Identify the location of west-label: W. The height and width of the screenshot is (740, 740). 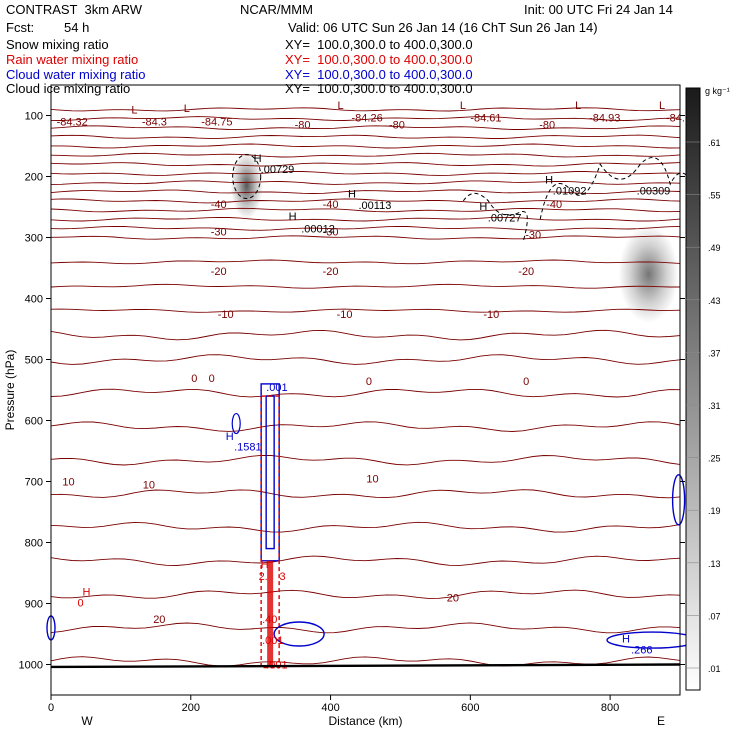
(87, 721).